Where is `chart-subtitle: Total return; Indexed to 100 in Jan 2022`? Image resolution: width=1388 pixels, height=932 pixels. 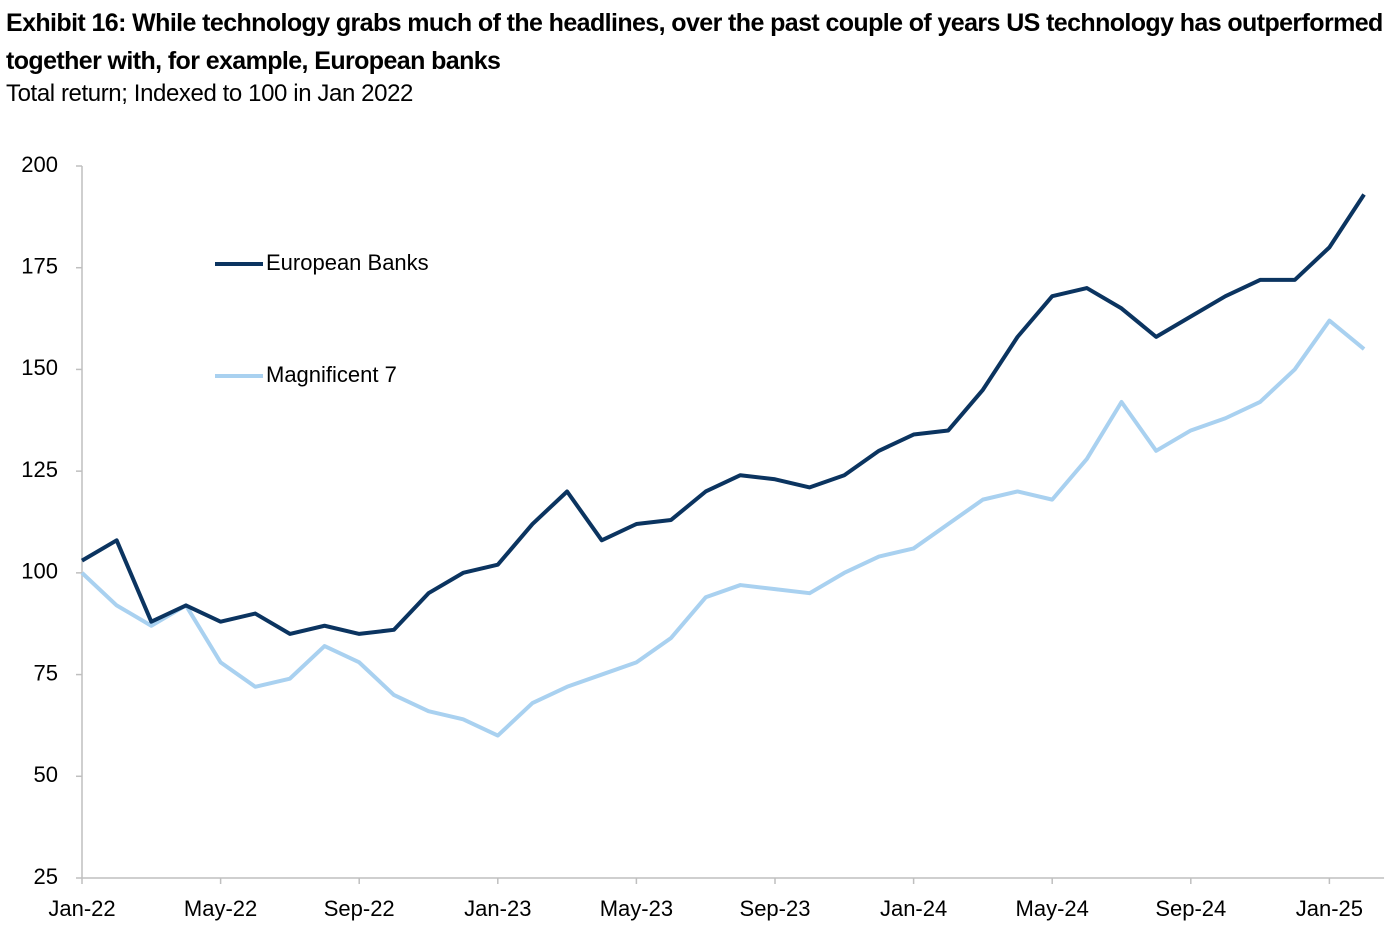 chart-subtitle: Total return; Indexed to 100 in Jan 2022 is located at coordinates (209, 93).